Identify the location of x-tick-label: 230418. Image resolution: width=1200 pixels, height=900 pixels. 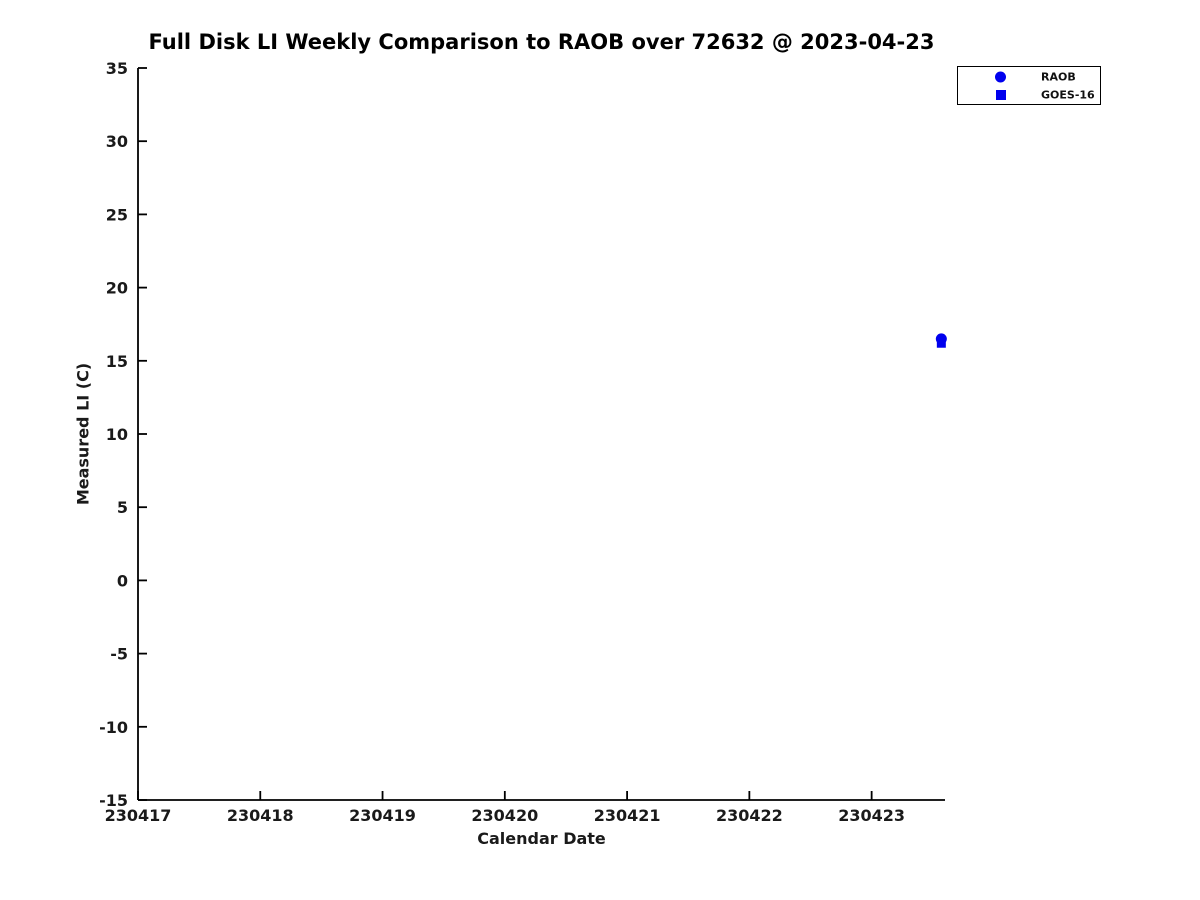
(260, 815).